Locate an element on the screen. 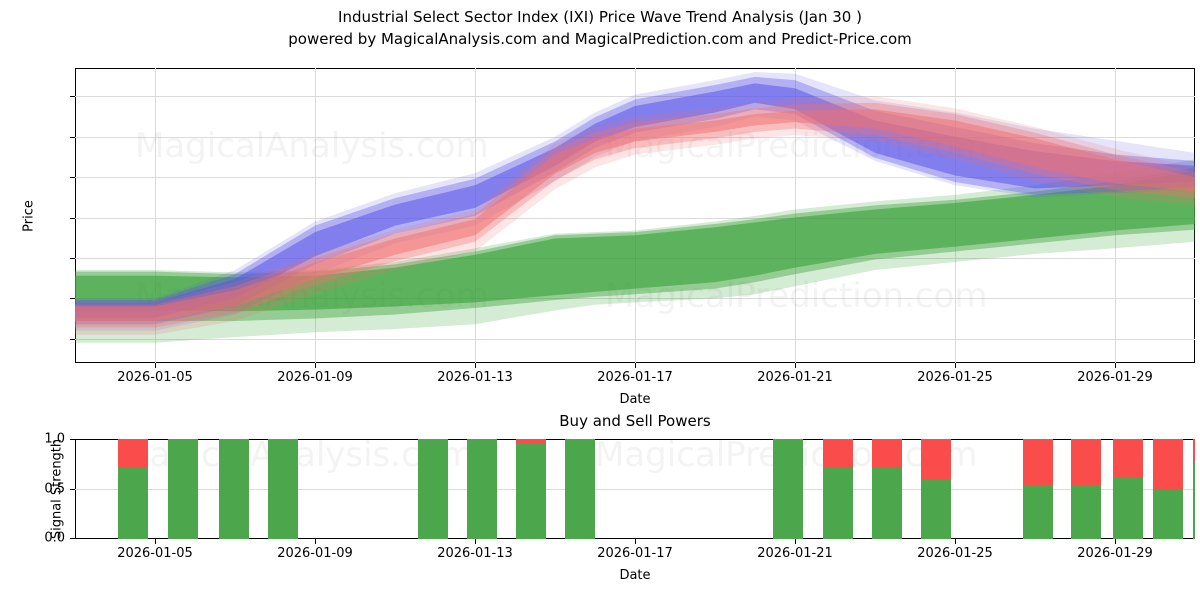  price-x-tick-label: 2026-01-21 is located at coordinates (795, 377).